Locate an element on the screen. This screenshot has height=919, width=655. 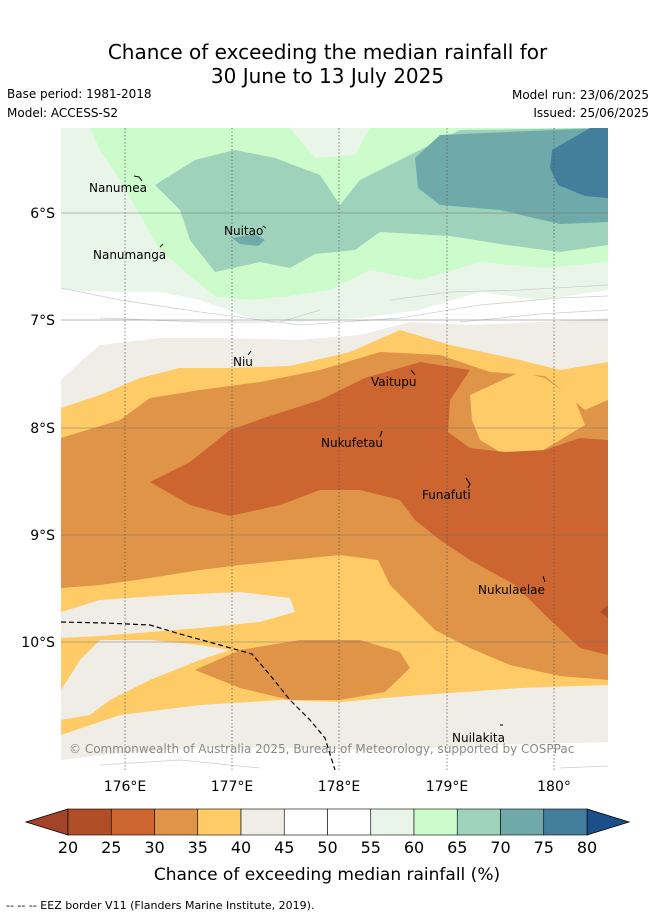
contour-40-45-sw is located at coordinates (145, 680).